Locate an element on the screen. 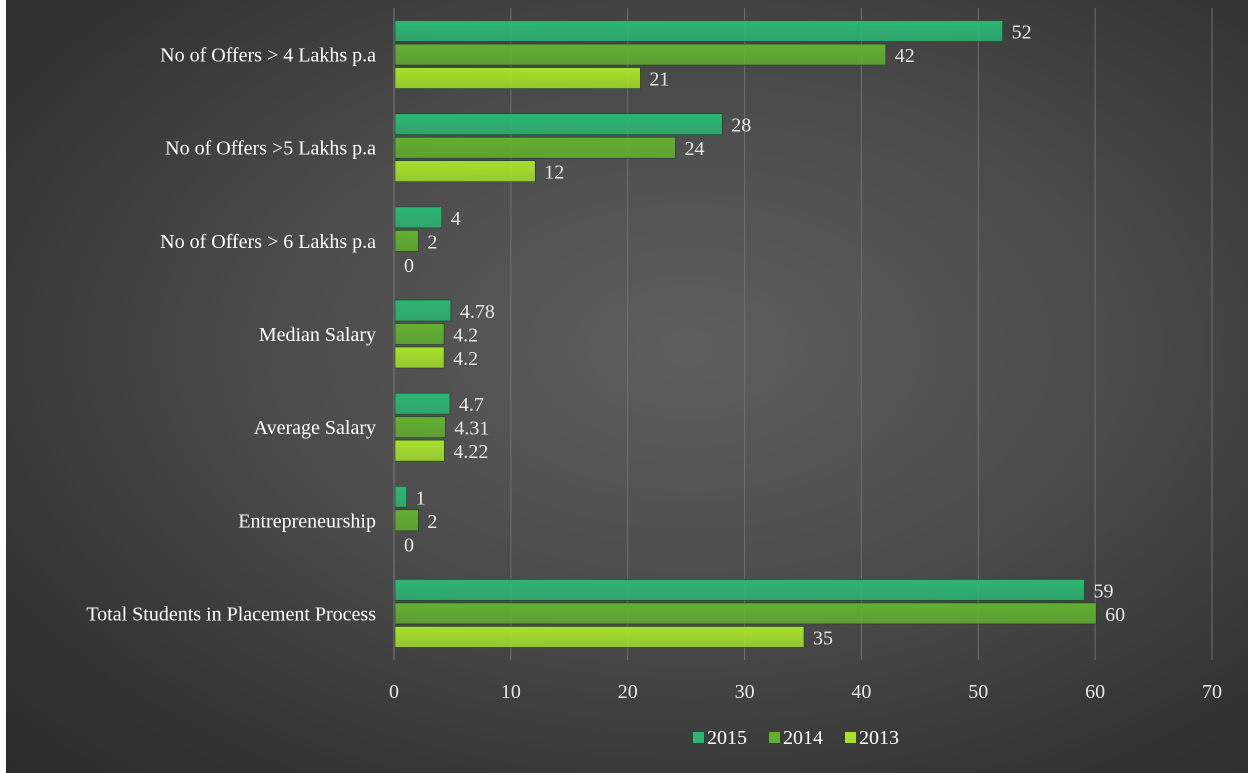  data-label: 12 is located at coordinates (554, 173).